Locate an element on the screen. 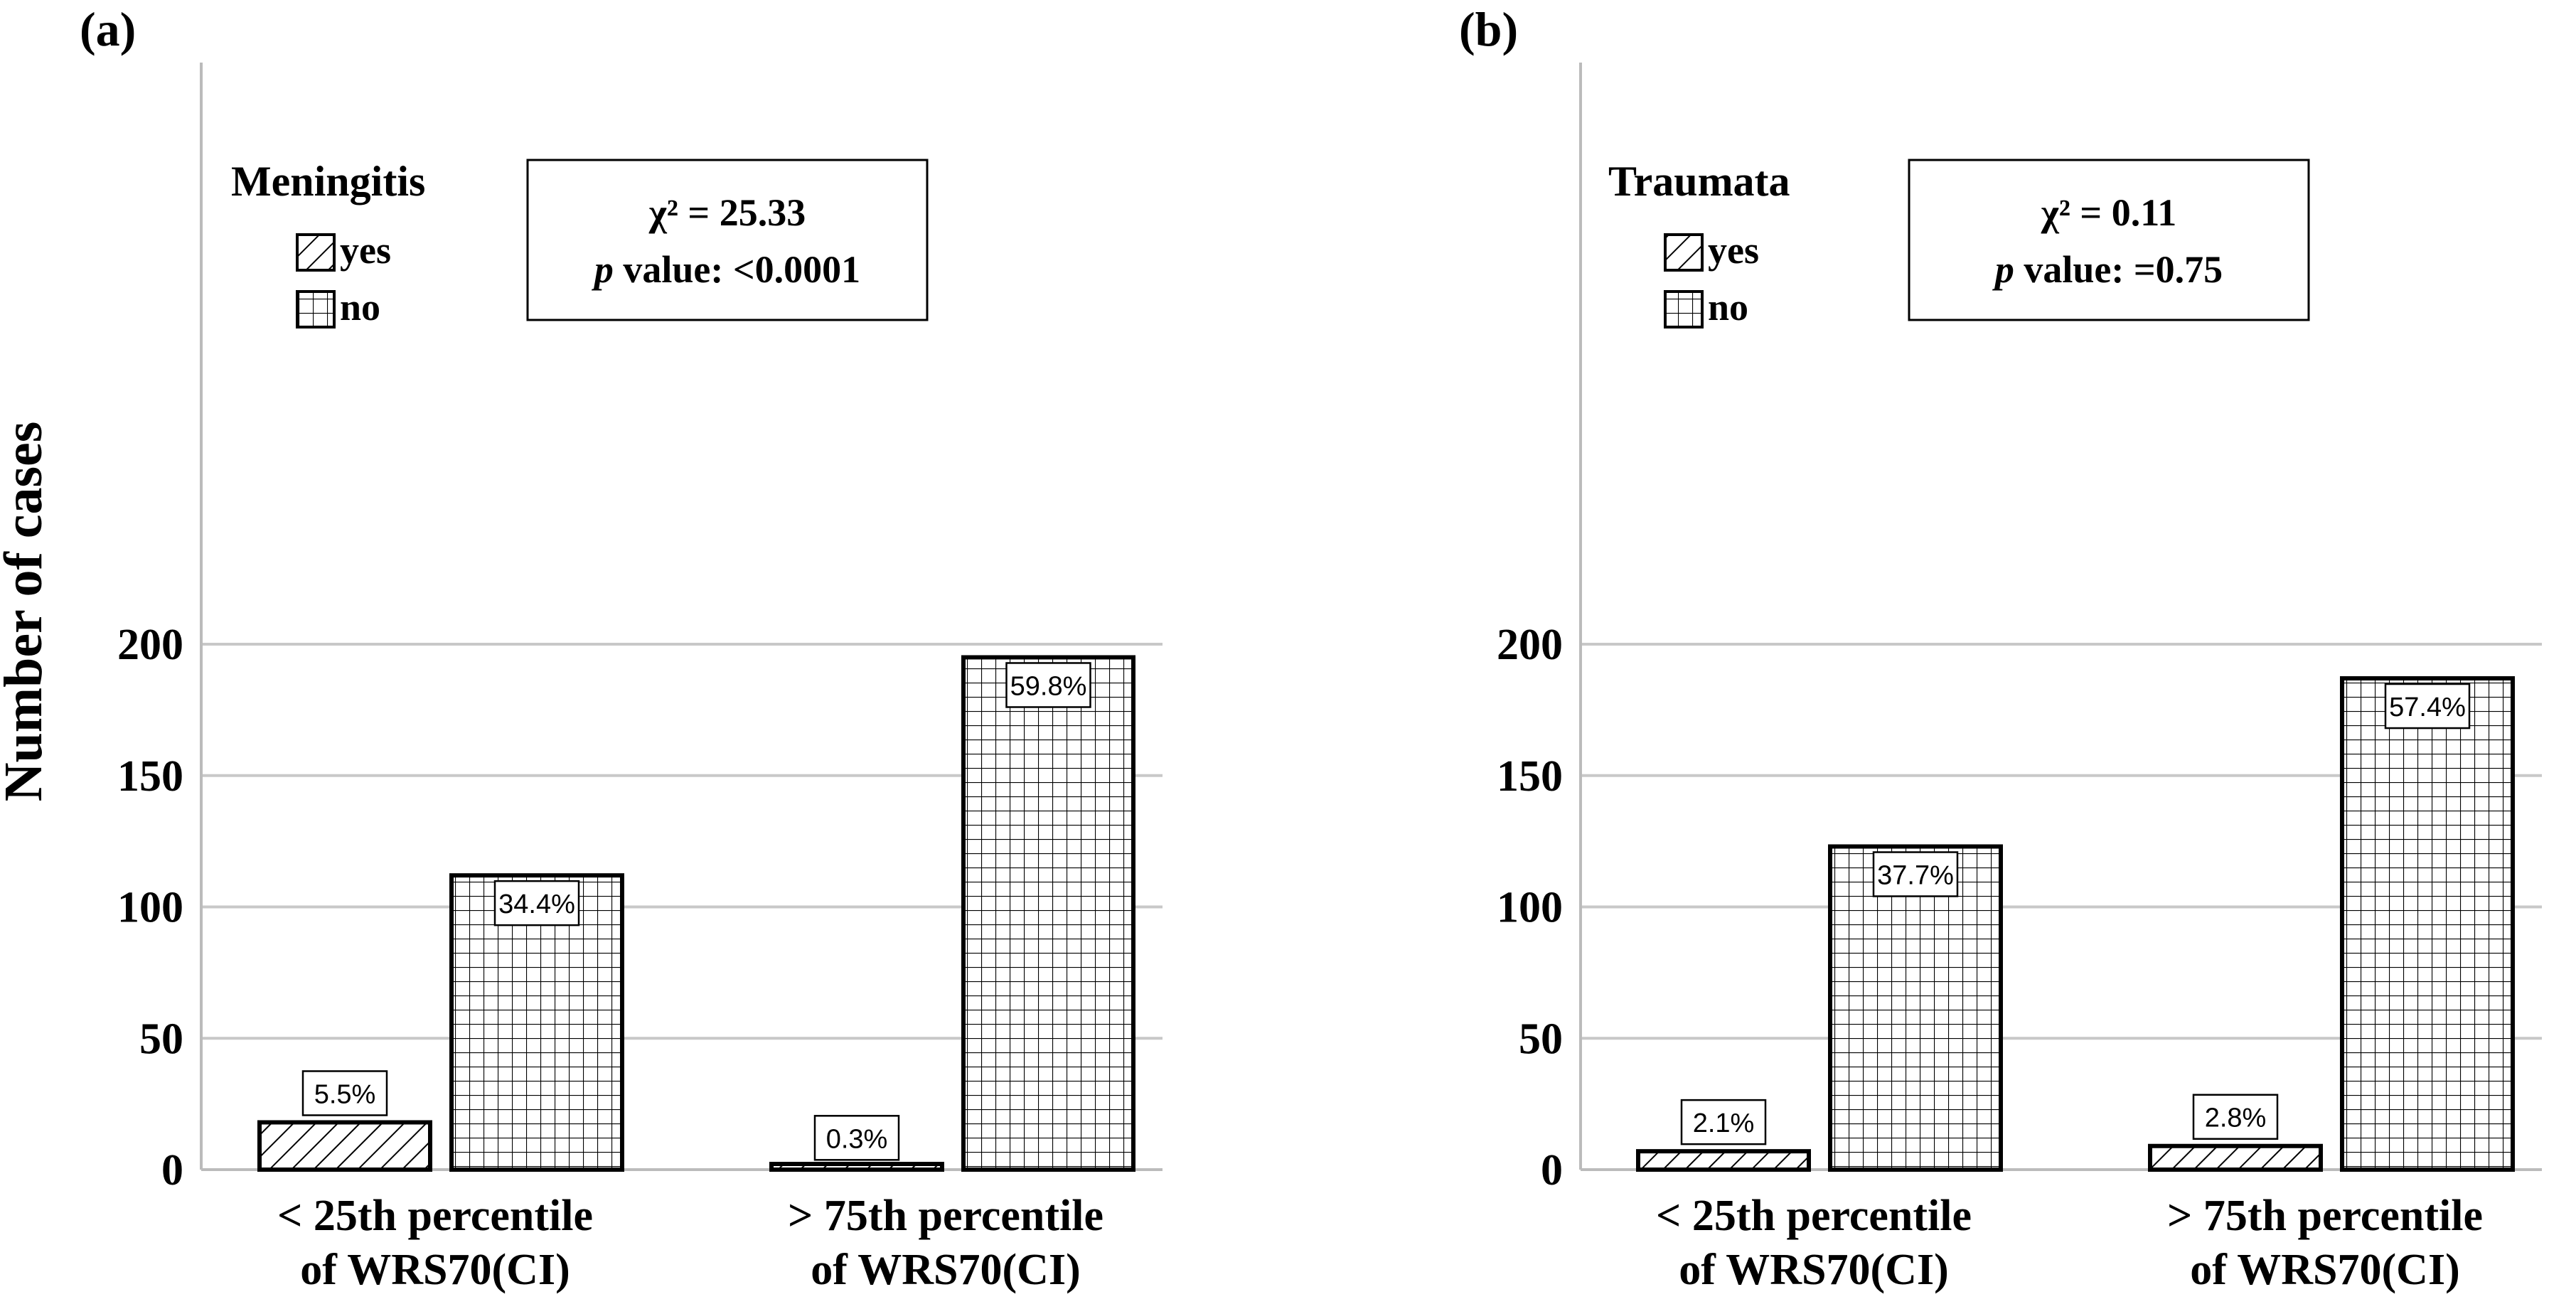  data-label: 0.3% is located at coordinates (857, 1139).